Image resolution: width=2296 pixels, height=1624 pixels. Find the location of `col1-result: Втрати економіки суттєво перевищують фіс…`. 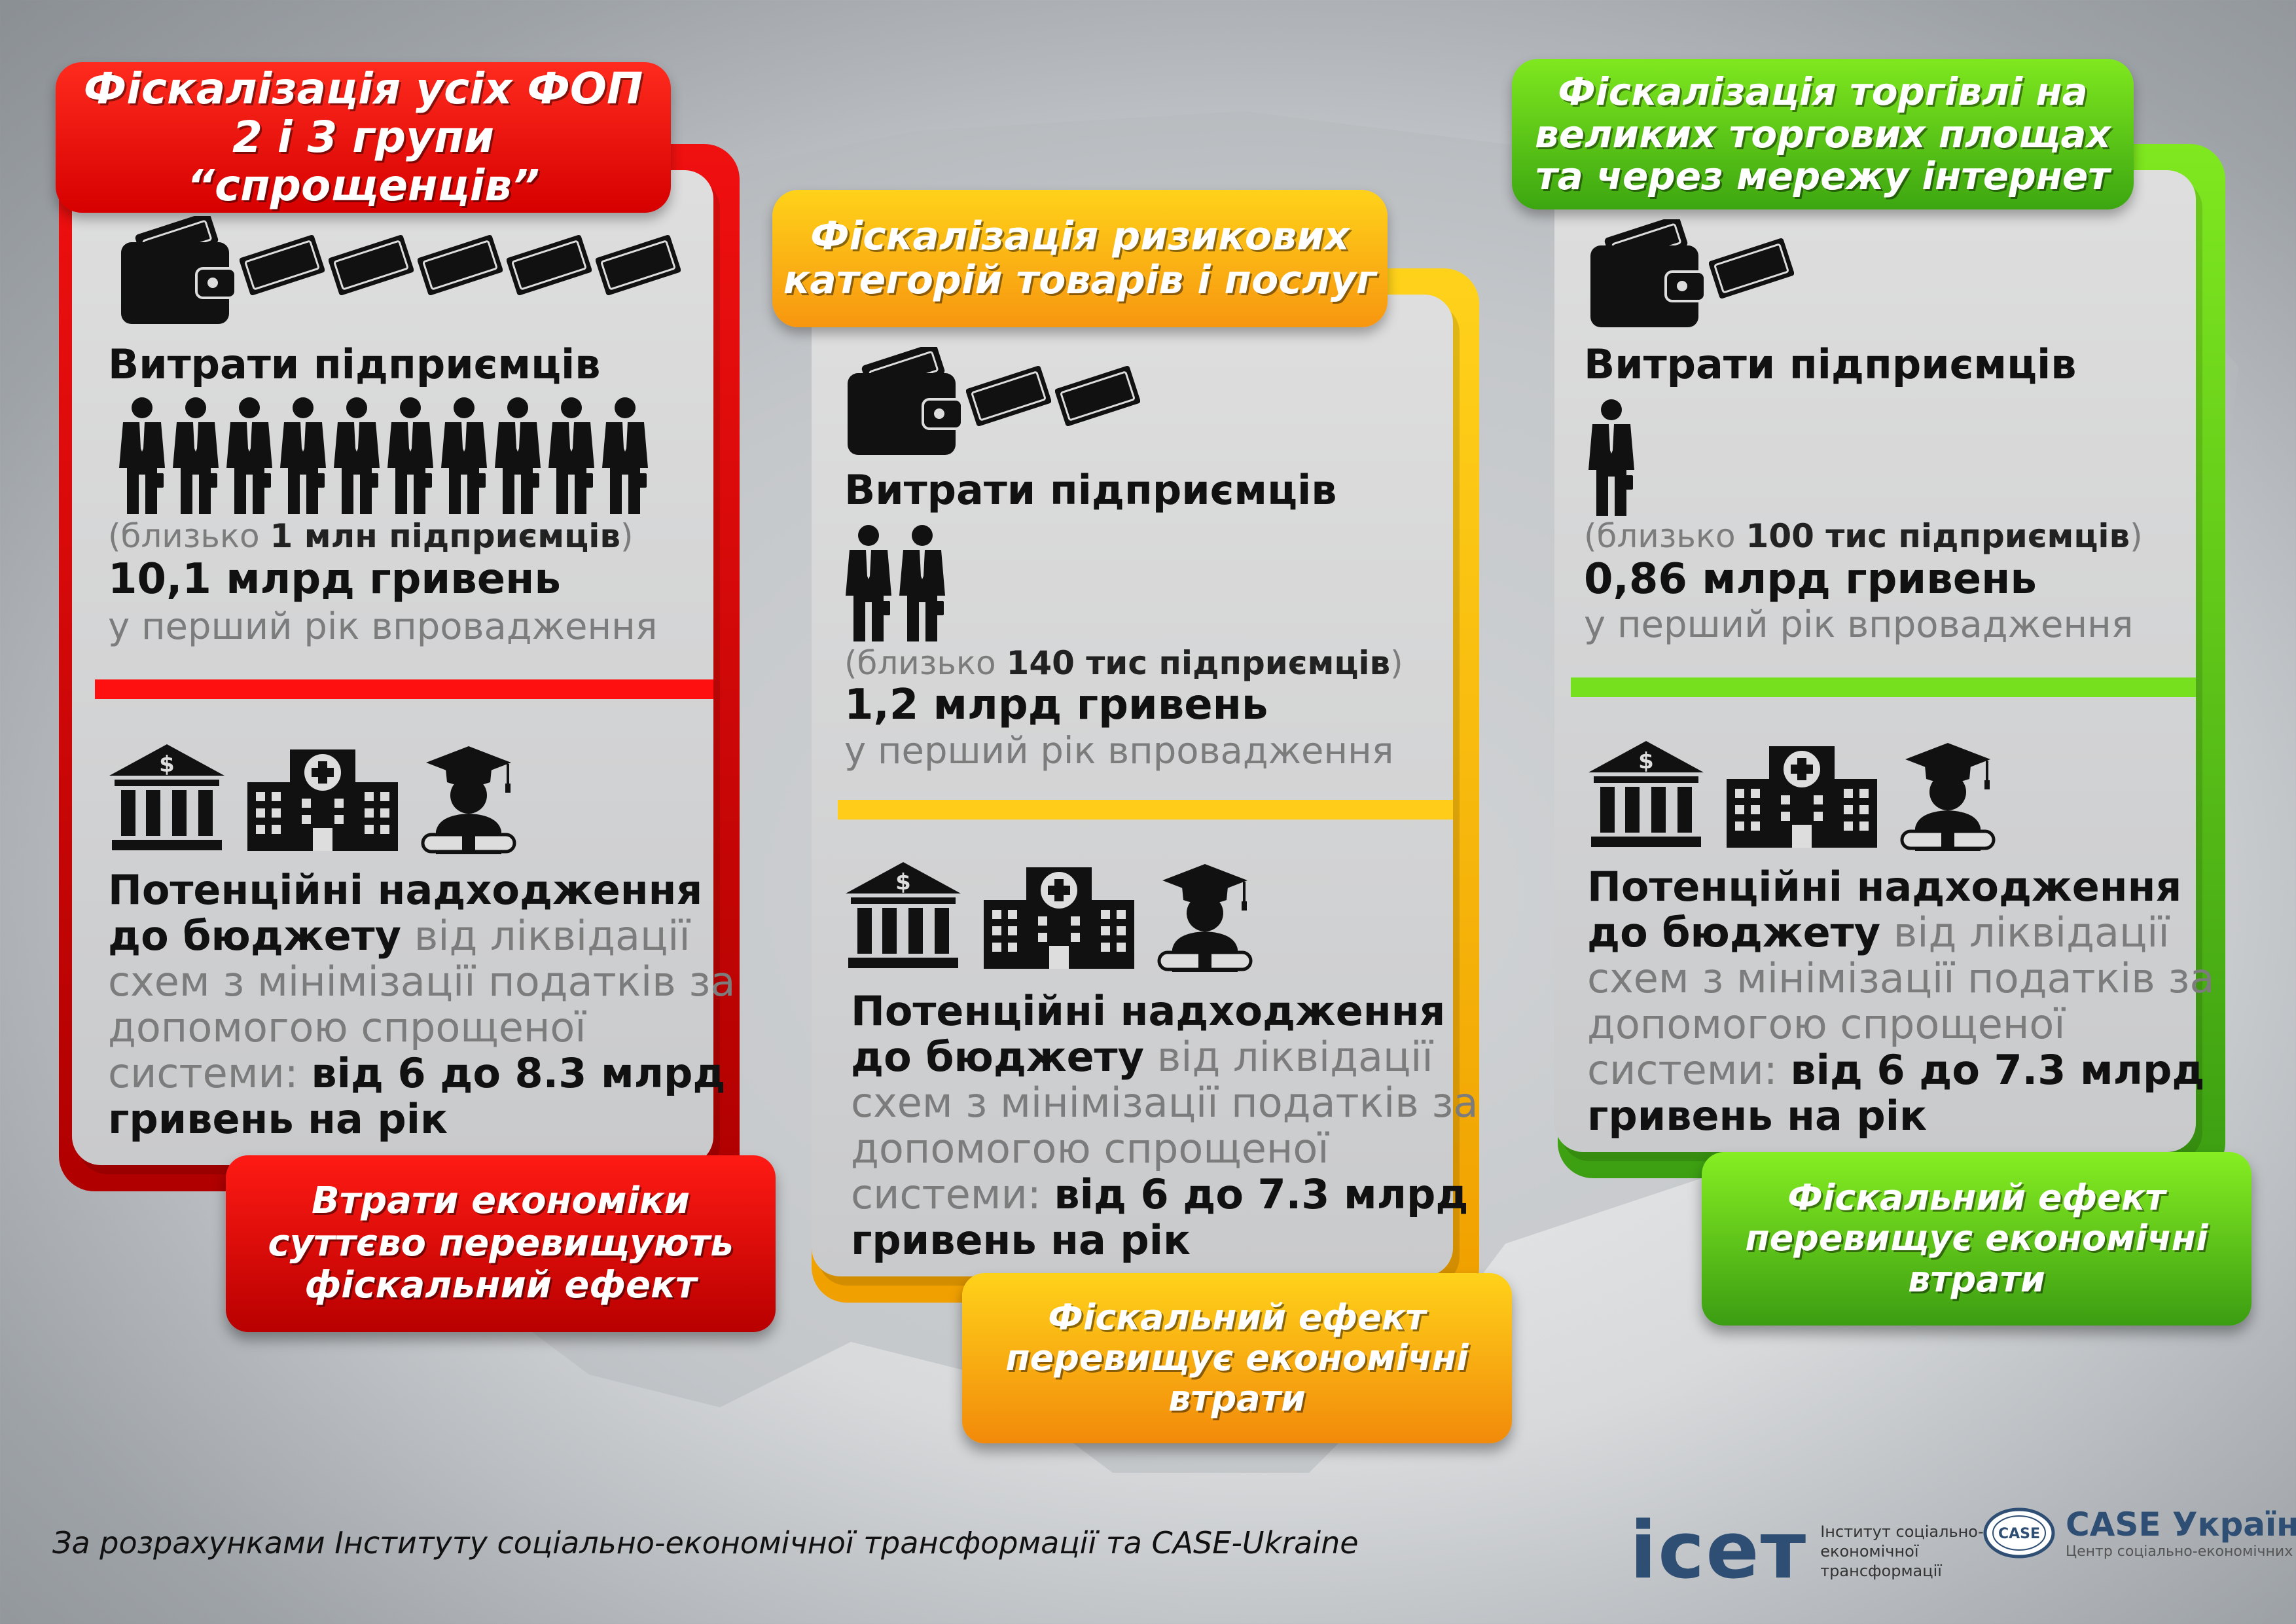

col1-result: Втрати економіки суттєво перевищують фіс… is located at coordinates (501, 1243).